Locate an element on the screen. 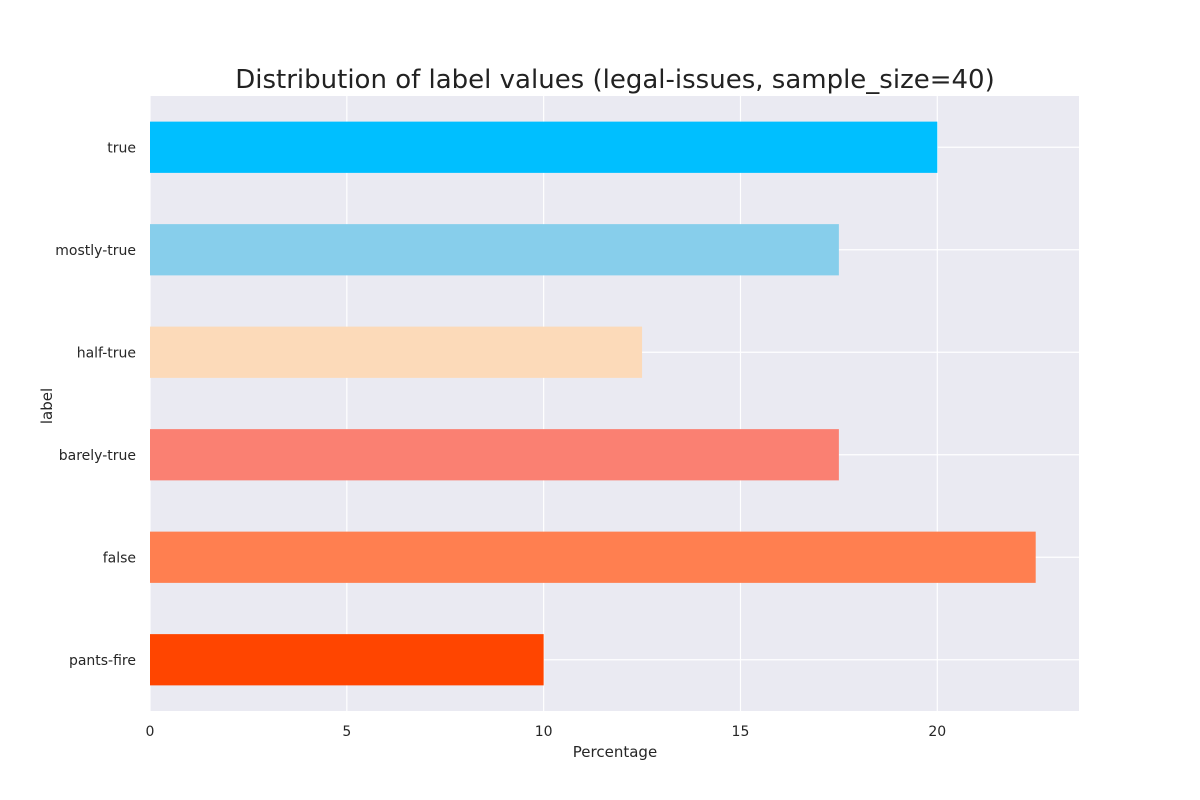 Image resolution: width=1200 pixels, height=800 pixels. y-tick-label: pants-fire is located at coordinates (102, 661).